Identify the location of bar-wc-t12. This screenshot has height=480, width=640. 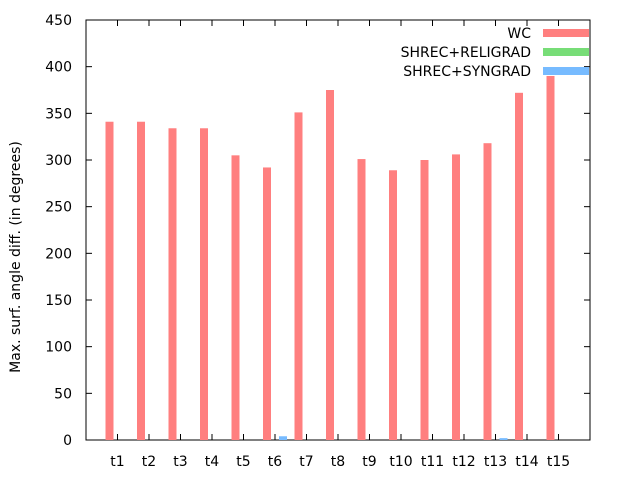
(456, 297).